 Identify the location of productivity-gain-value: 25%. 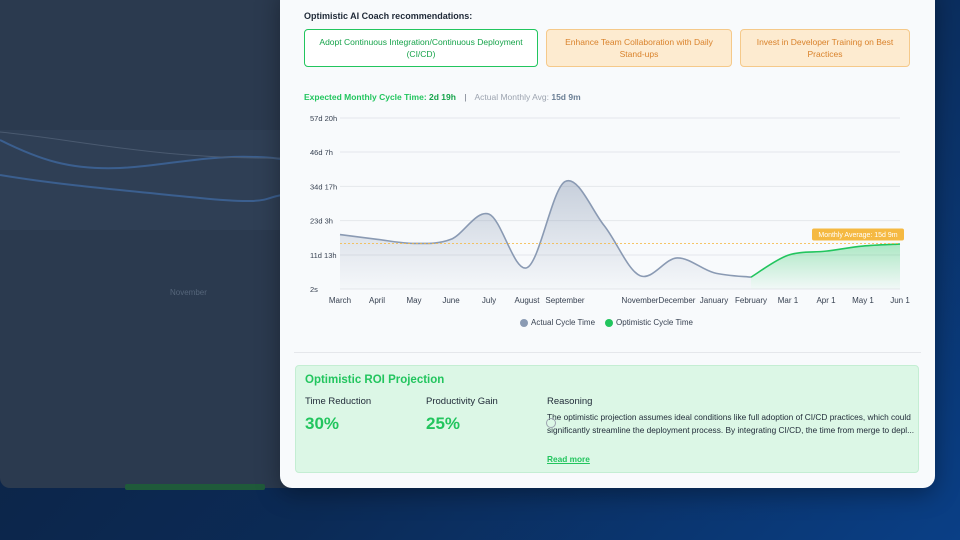
(443, 423).